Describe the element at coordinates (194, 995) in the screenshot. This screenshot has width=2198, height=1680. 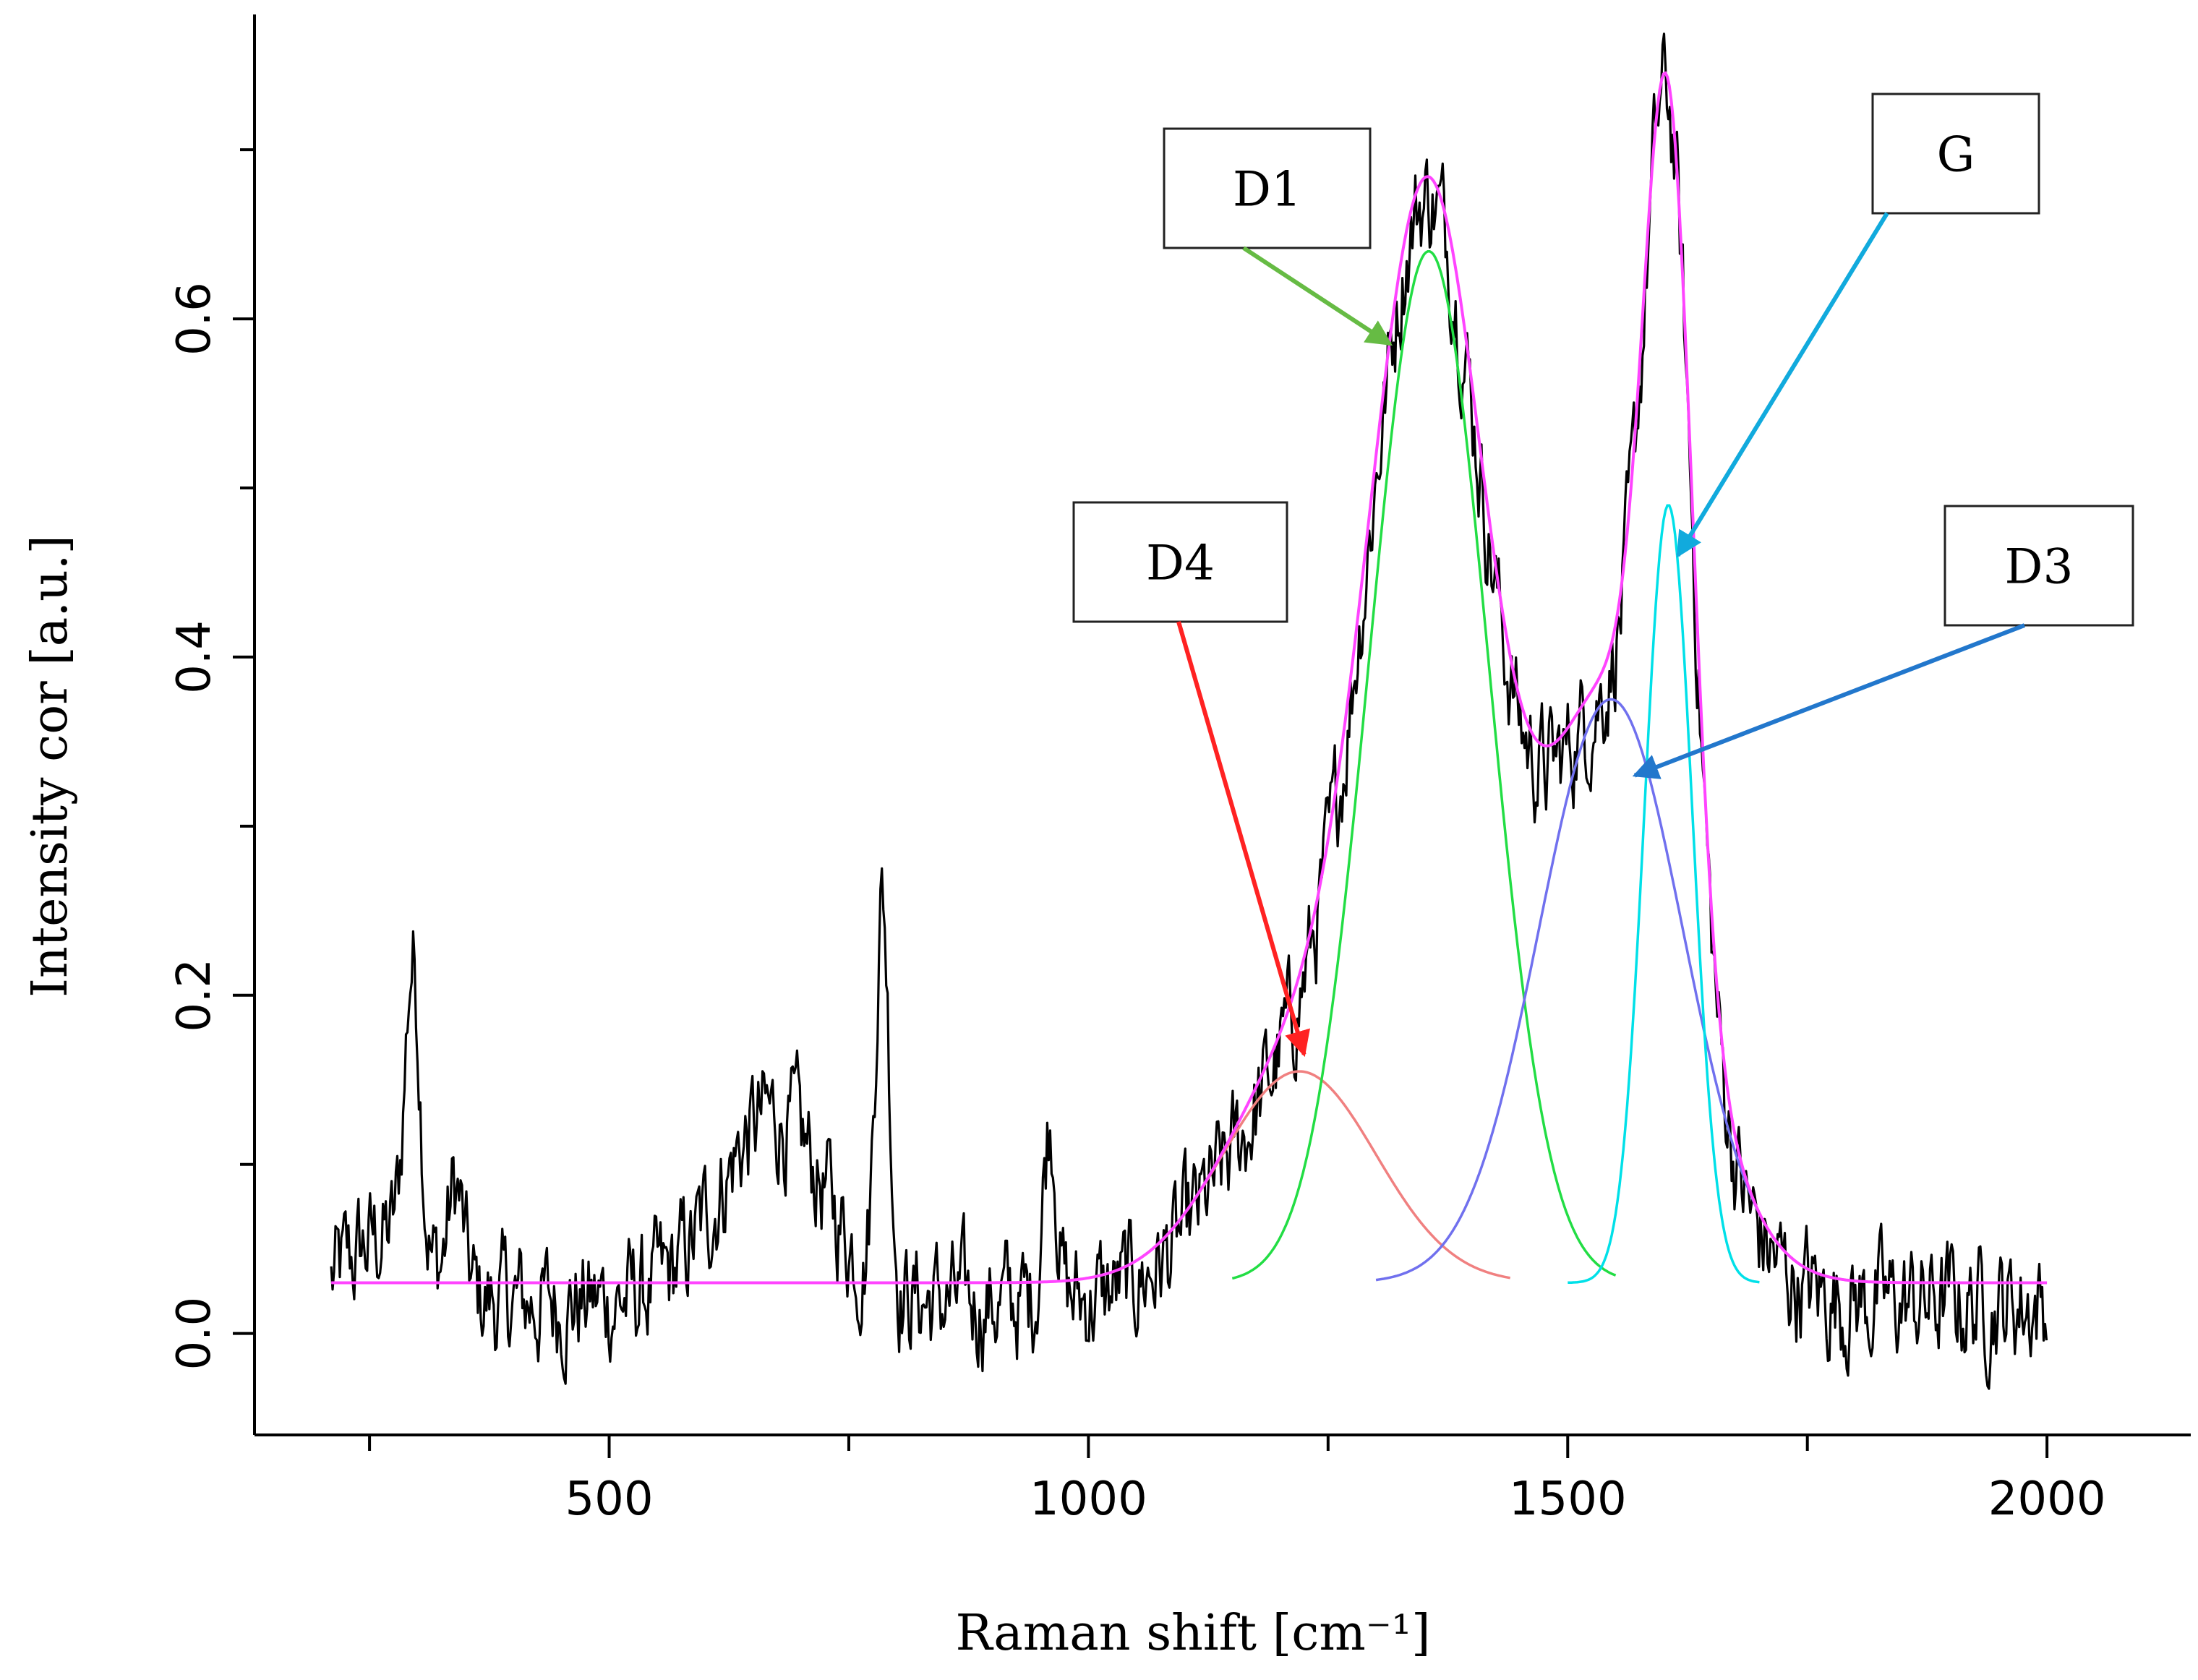
I see `y-tick-label: 0.2` at that location.